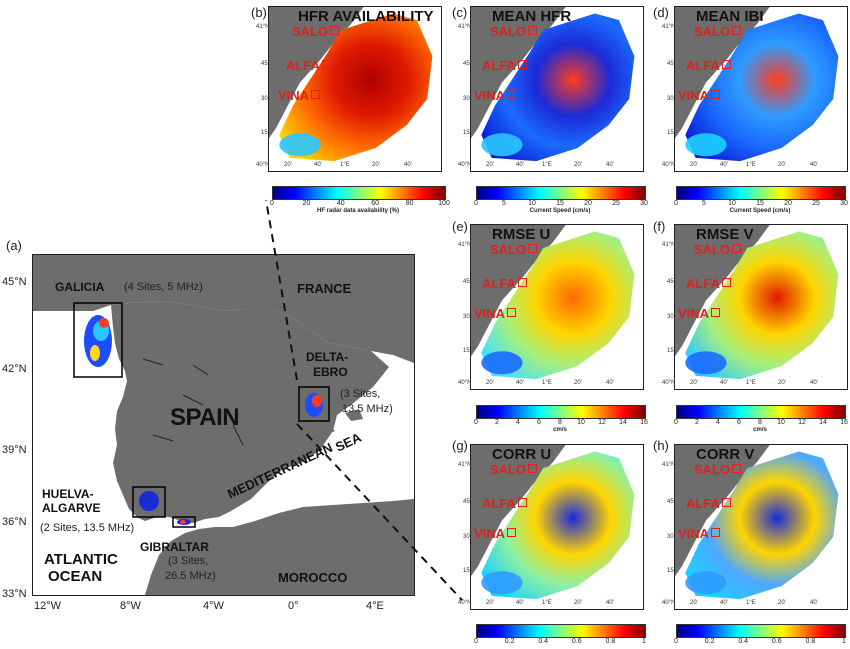  What do you see at coordinates (760, 430) in the screenshot?
I see `colorbar-label: cm/s` at bounding box center [760, 430].